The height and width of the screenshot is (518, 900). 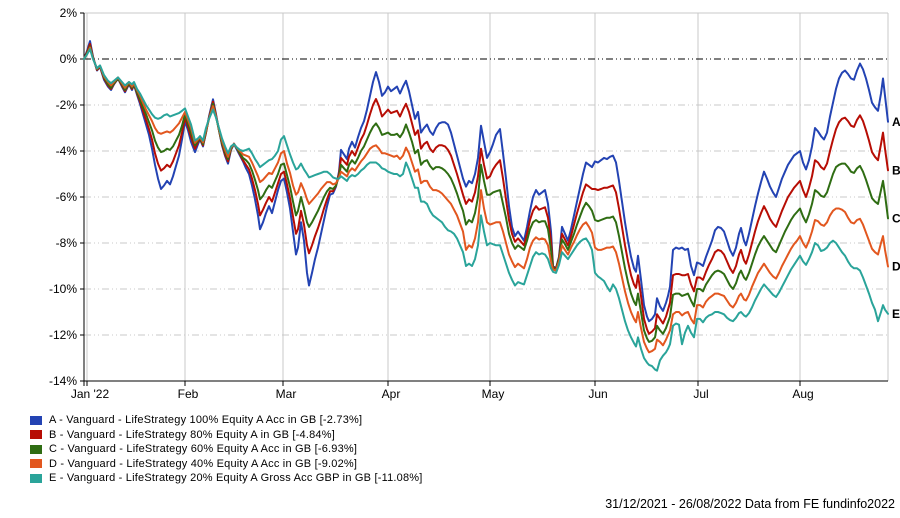 I want to click on x-axis-label: Aug, so click(x=802, y=394).